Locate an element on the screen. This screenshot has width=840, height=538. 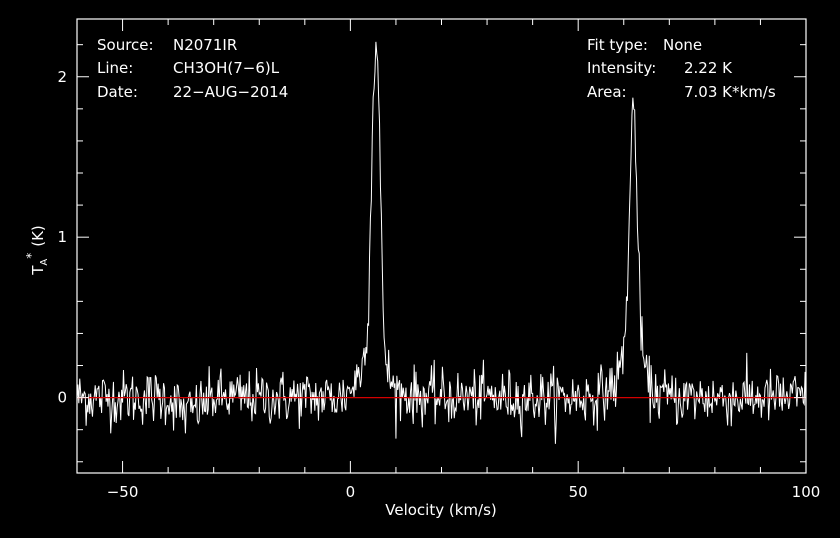
x-axis-title: Velocity (km/s) is located at coordinates (440, 510).